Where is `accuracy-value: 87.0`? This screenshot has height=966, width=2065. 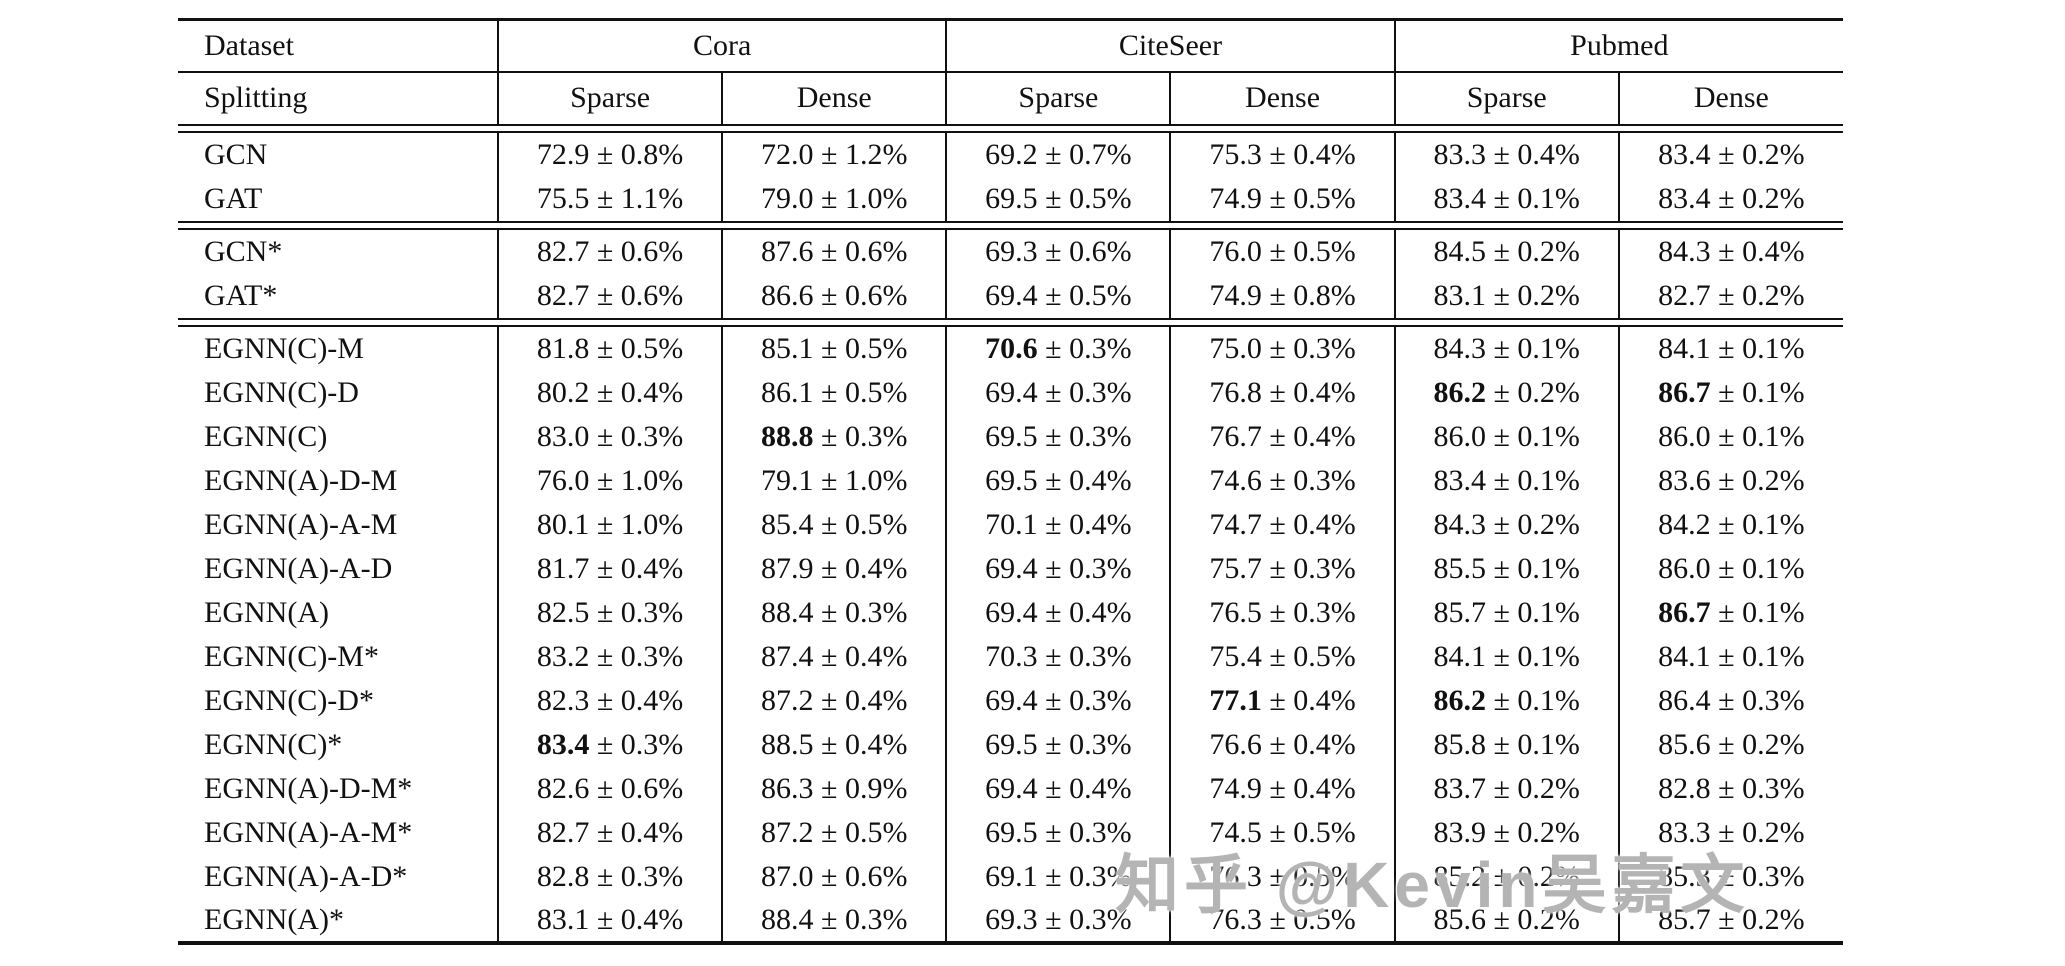
accuracy-value: 87.0 is located at coordinates (787, 876).